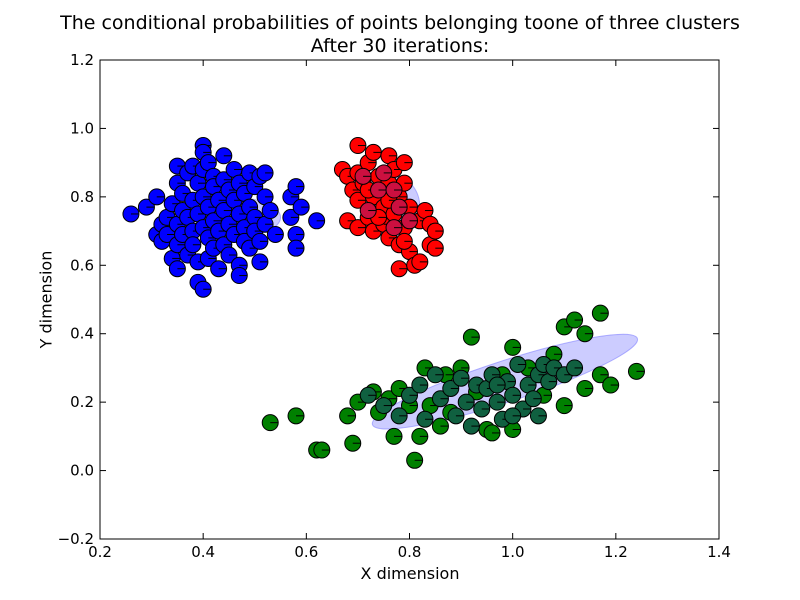 This screenshot has width=800, height=600. I want to click on x-tick-label: 0.4, so click(203, 552).